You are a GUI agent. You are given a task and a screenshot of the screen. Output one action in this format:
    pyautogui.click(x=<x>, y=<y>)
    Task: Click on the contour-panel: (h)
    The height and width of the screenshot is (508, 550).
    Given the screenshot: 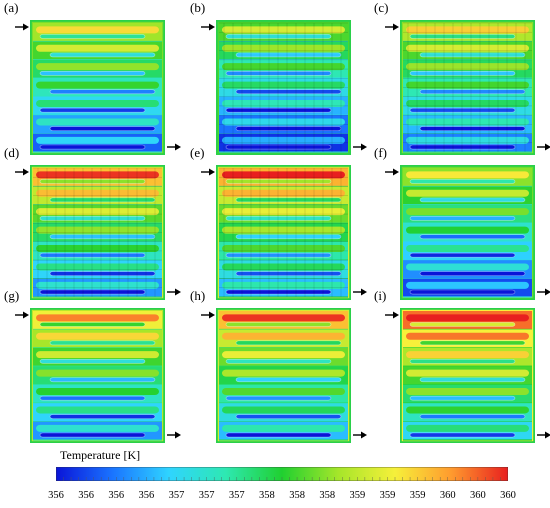 What is the action you would take?
    pyautogui.click(x=278, y=365)
    